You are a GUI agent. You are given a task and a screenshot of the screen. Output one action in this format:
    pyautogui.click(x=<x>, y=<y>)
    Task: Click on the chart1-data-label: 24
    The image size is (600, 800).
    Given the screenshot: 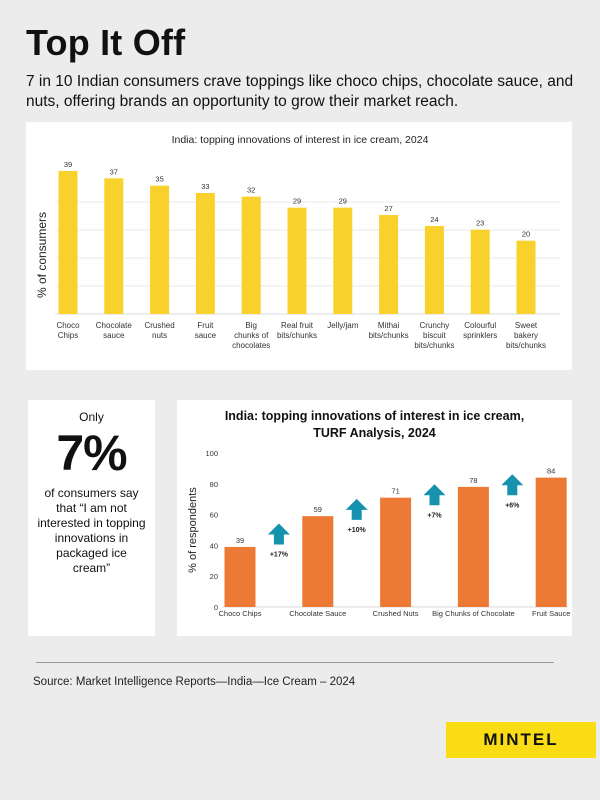 What is the action you would take?
    pyautogui.click(x=434, y=219)
    